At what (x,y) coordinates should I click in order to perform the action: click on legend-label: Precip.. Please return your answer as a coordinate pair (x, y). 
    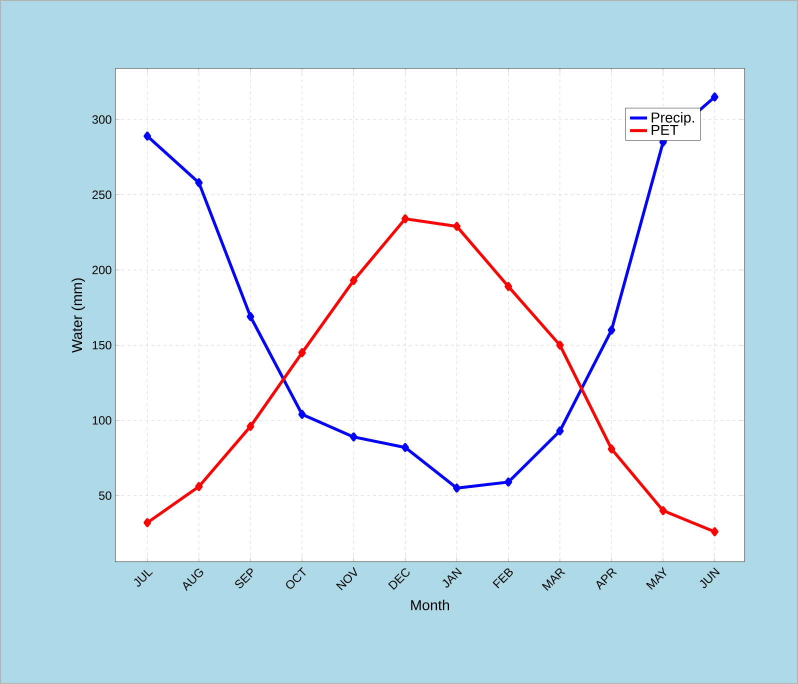
    Looking at the image, I should click on (673, 119).